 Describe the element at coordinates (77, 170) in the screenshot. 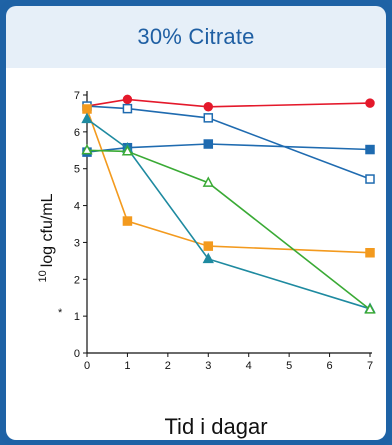

I see `y-tick-label: 5` at that location.